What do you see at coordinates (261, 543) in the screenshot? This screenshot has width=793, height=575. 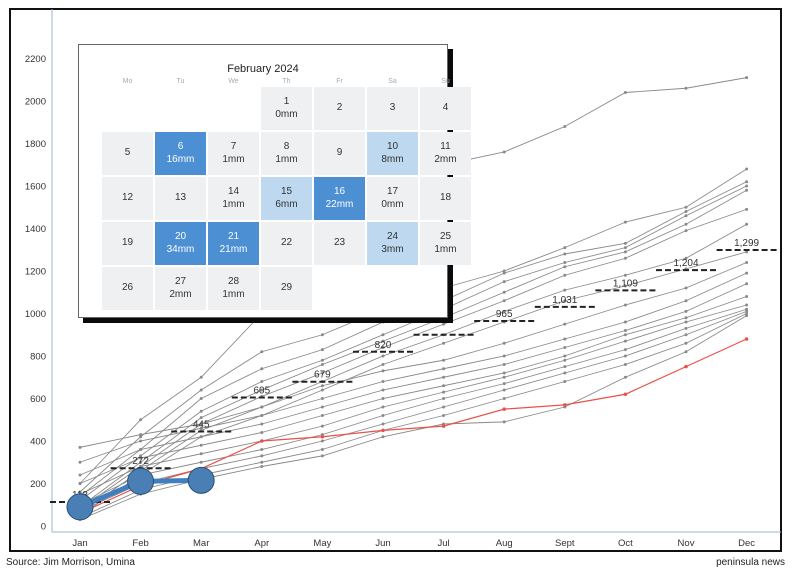 I see `x-tick-label: Apr` at bounding box center [261, 543].